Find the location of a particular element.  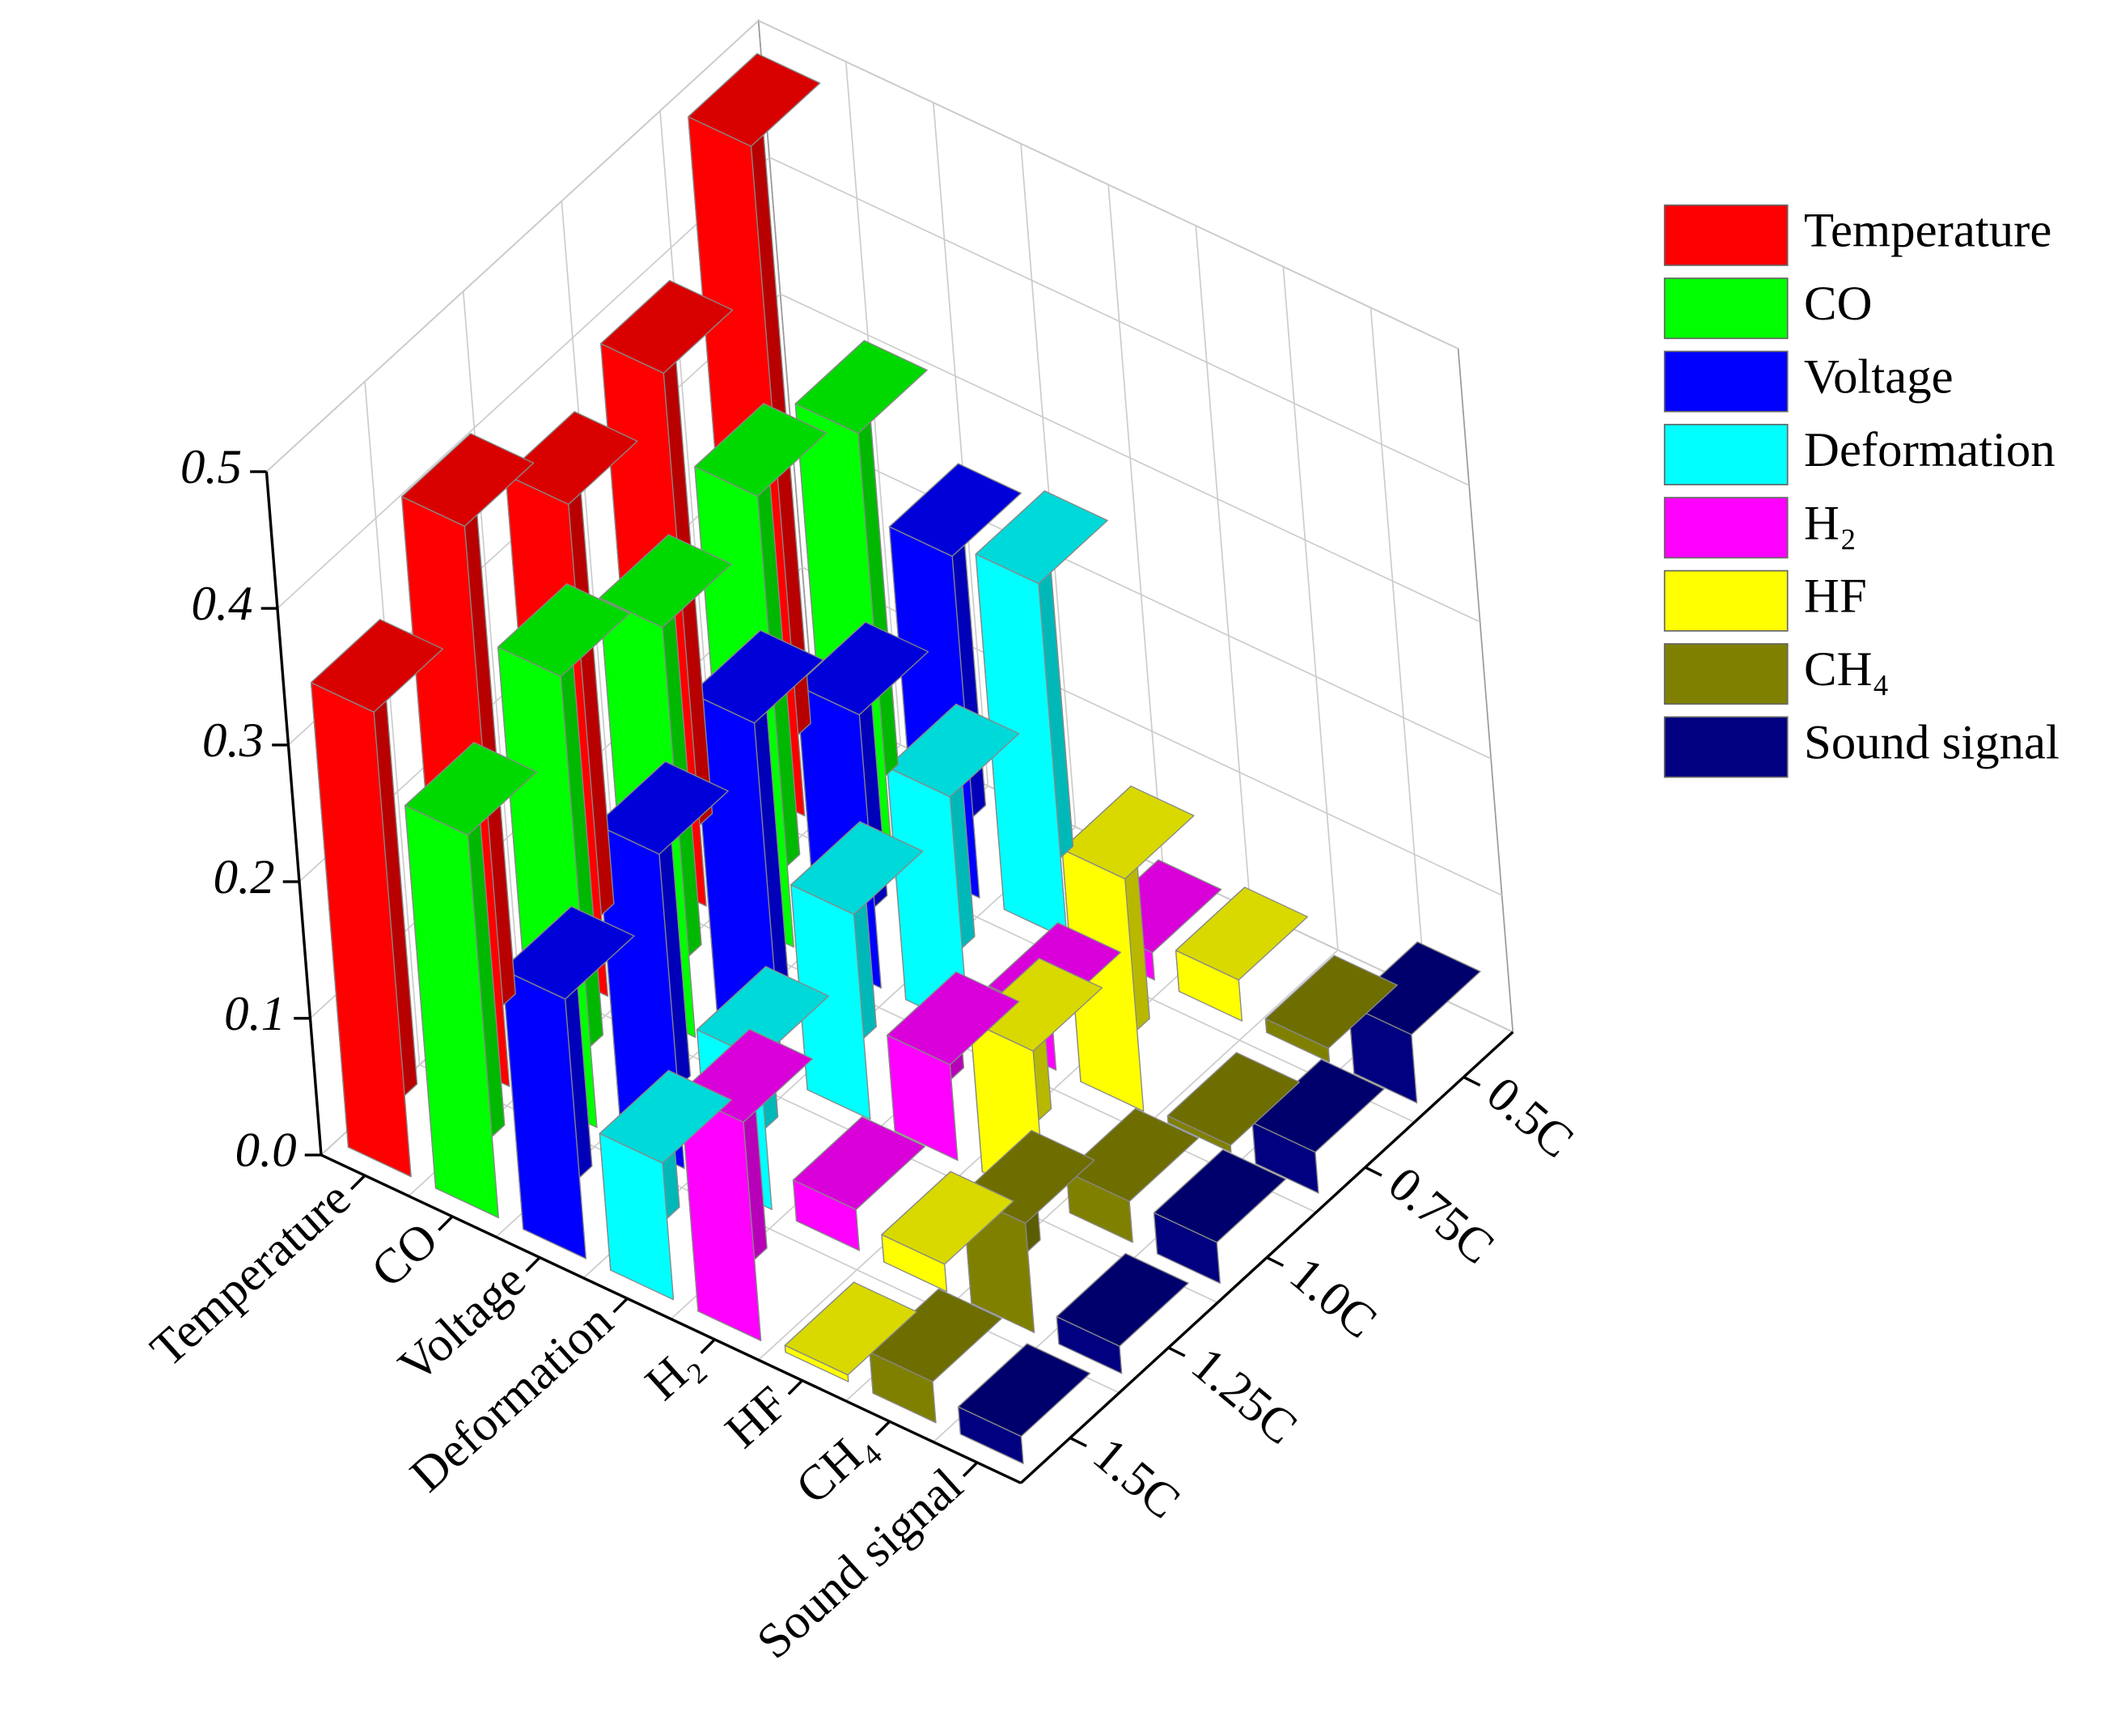

legend-label: Deformation is located at coordinates (1930, 450).